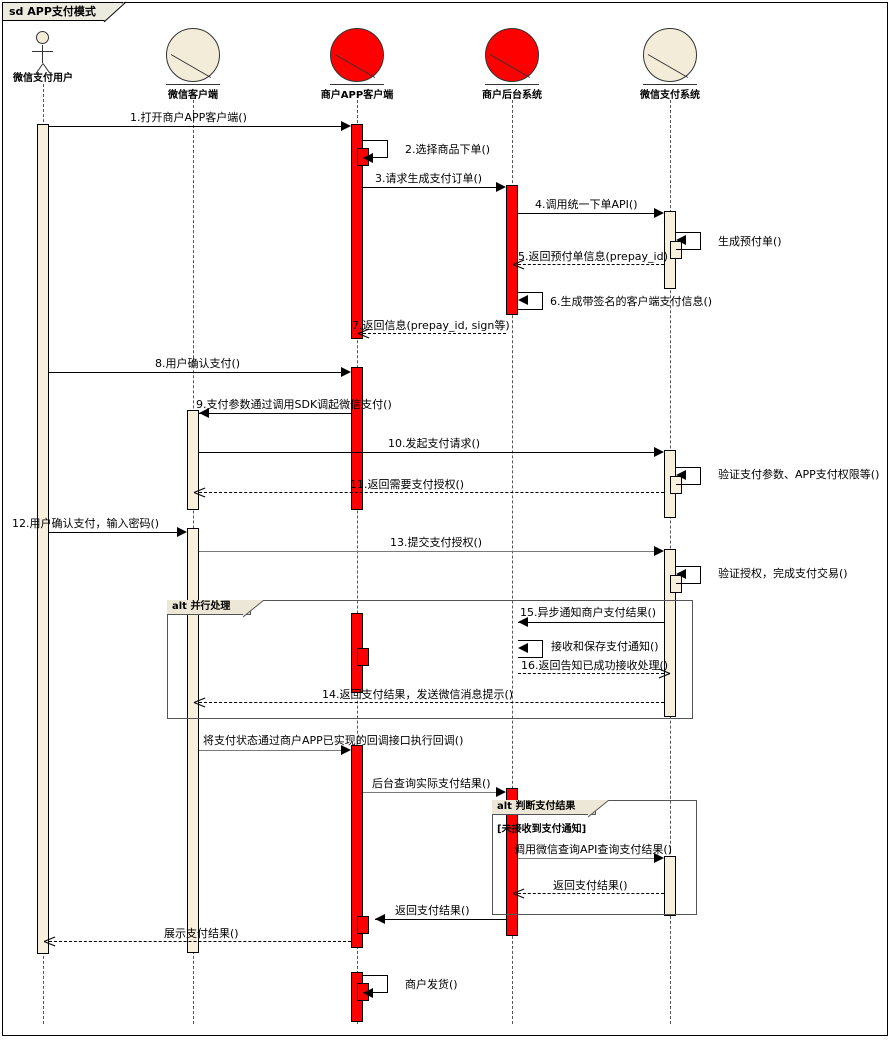 The image size is (894, 1042). Describe the element at coordinates (799, 474) in the screenshot. I see `message-label-m12: 验证支付参数、APP支付权限等()` at that location.